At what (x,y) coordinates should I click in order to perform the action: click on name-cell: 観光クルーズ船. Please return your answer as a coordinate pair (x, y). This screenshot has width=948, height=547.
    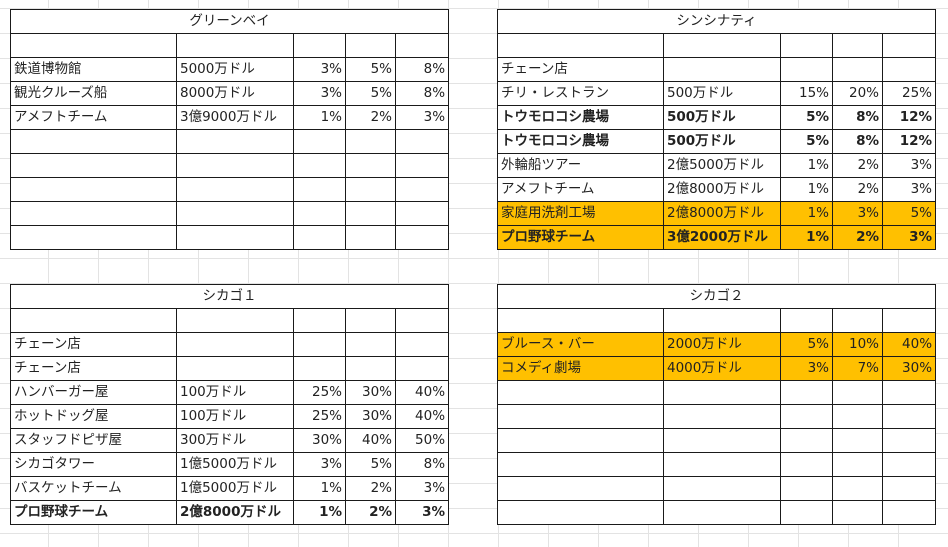
    Looking at the image, I should click on (93, 93).